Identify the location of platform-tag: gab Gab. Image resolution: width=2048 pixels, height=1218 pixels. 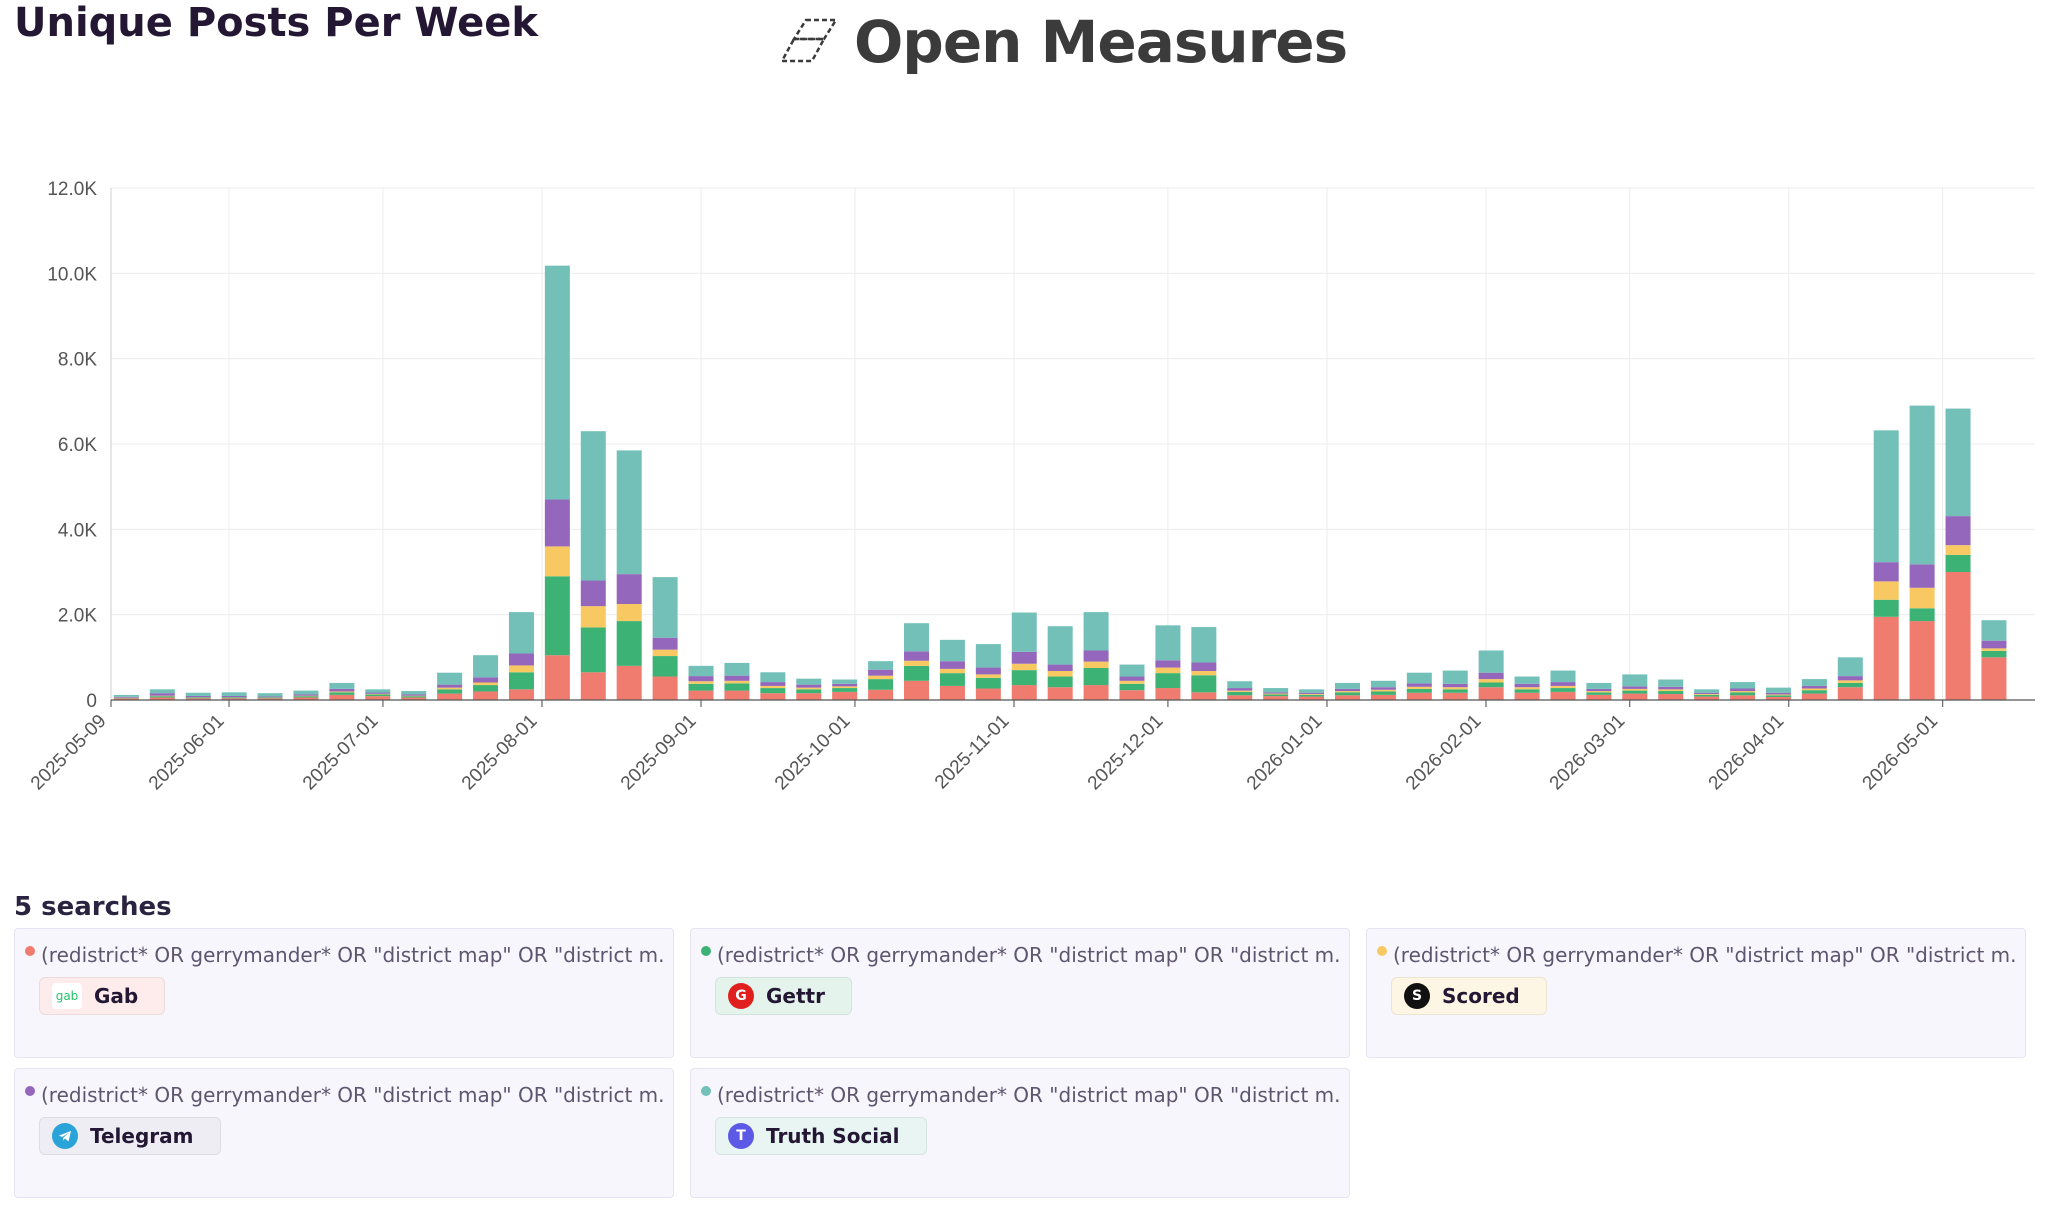
(102, 996).